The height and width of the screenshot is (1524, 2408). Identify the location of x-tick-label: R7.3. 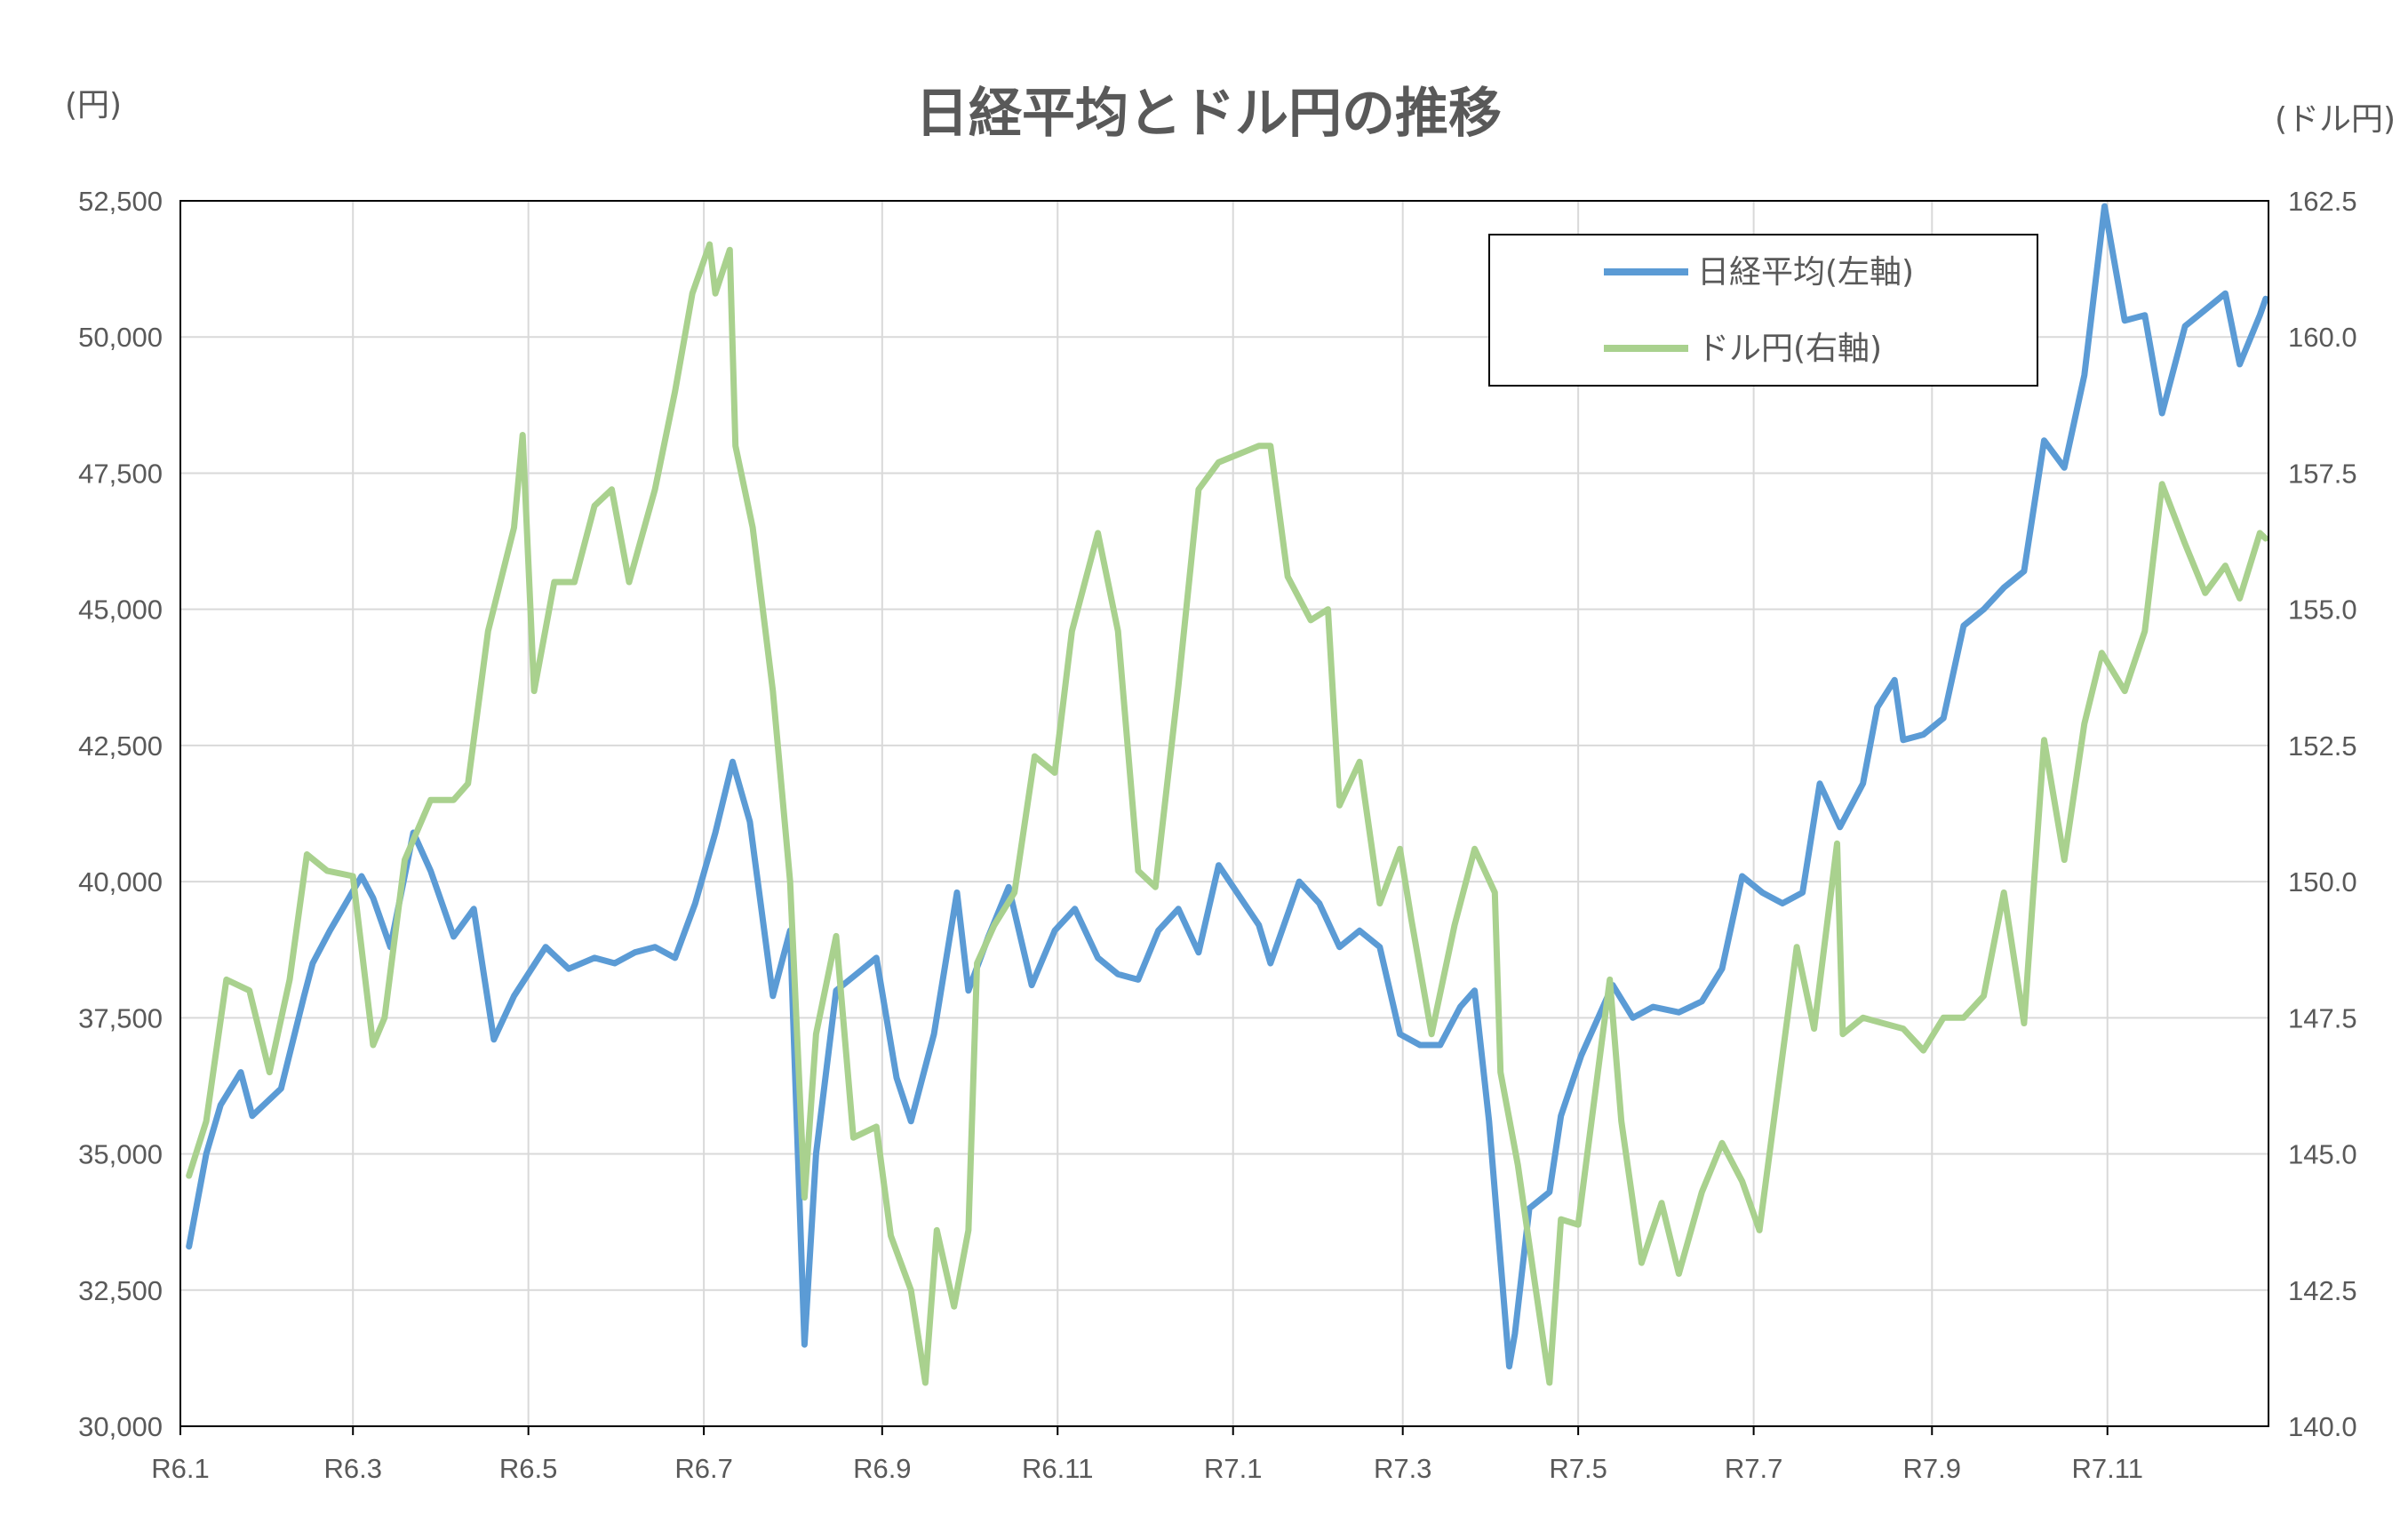
(1402, 1468).